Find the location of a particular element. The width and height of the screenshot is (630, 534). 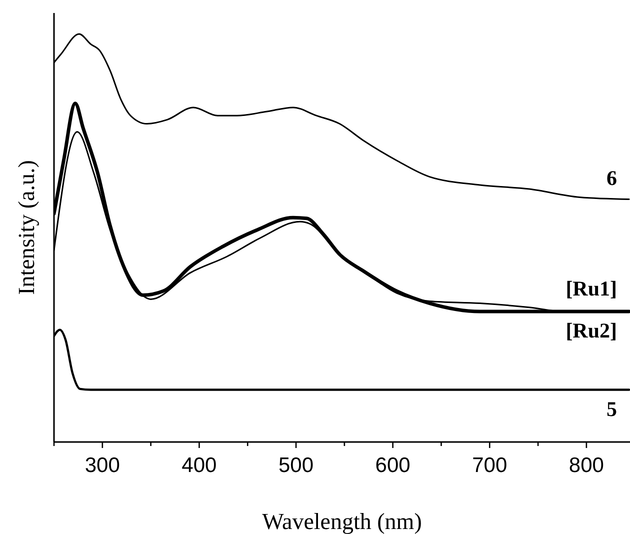

x-tick-label: 300 is located at coordinates (102, 465).